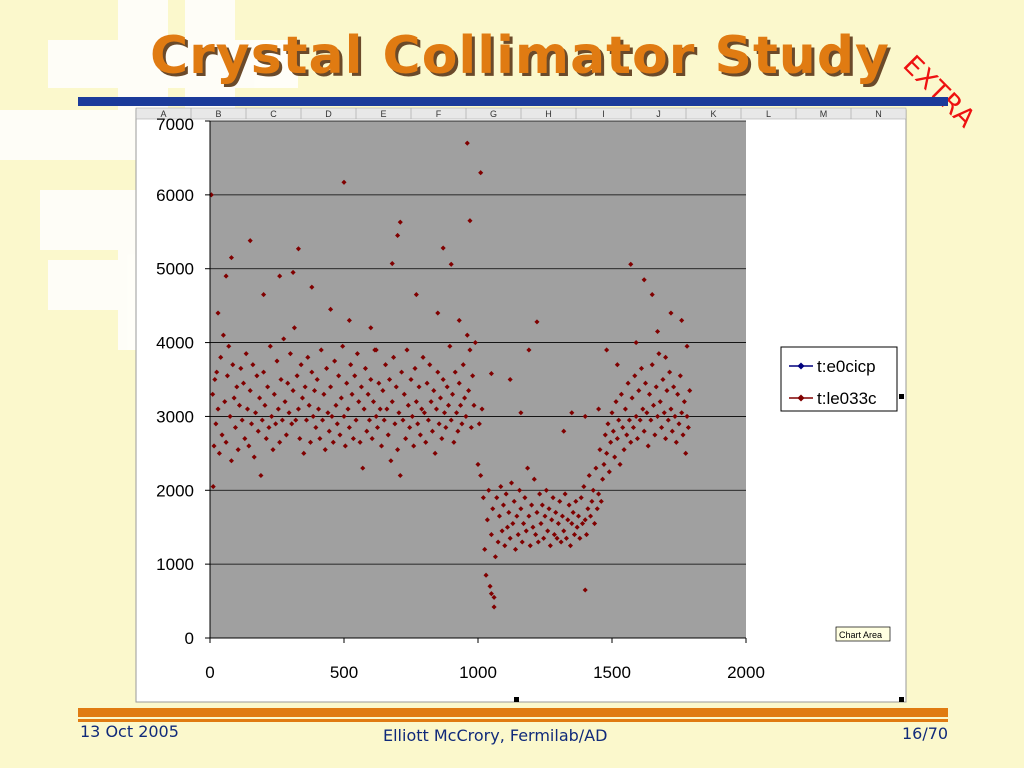 The width and height of the screenshot is (1024, 768). Describe the element at coordinates (493, 114) in the screenshot. I see `column-header-g: G` at that location.